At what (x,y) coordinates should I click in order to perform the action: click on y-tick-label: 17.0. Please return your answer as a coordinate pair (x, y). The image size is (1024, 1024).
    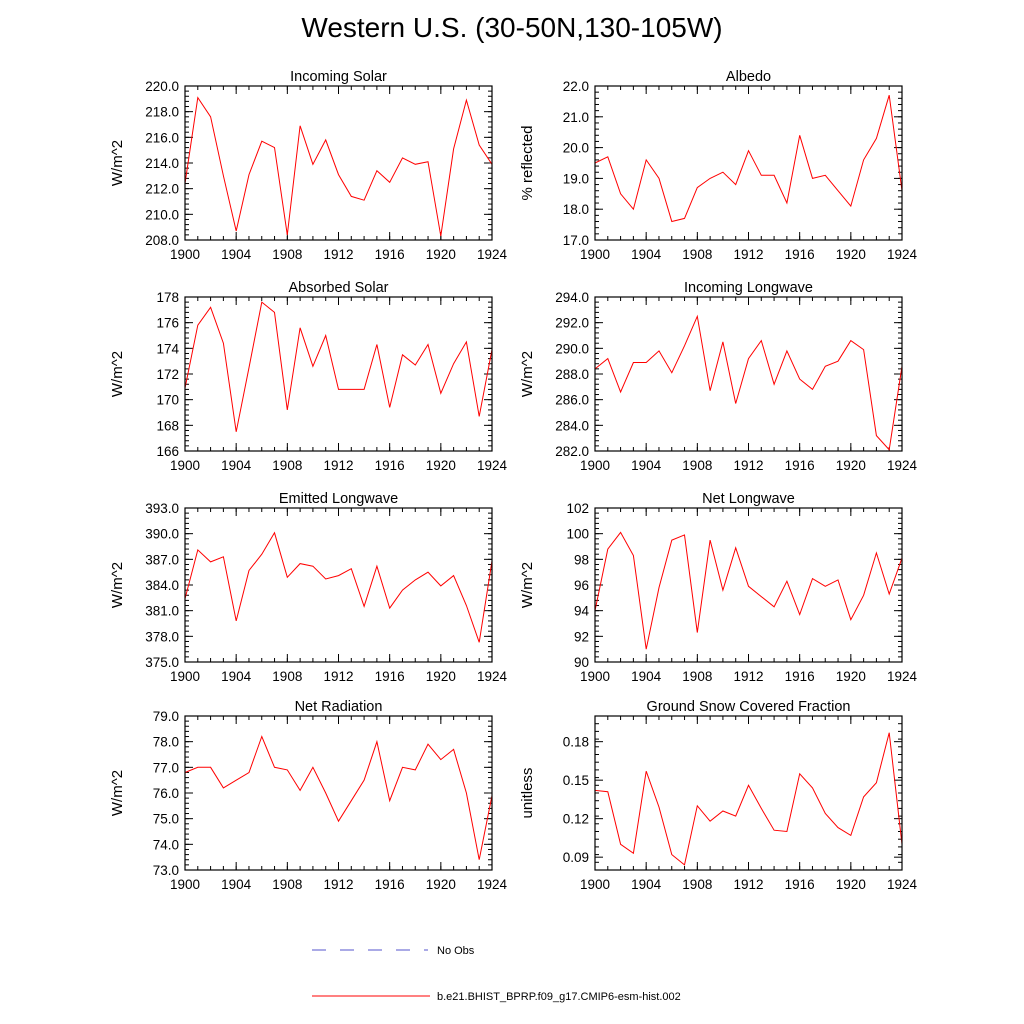
    Looking at the image, I should click on (576, 240).